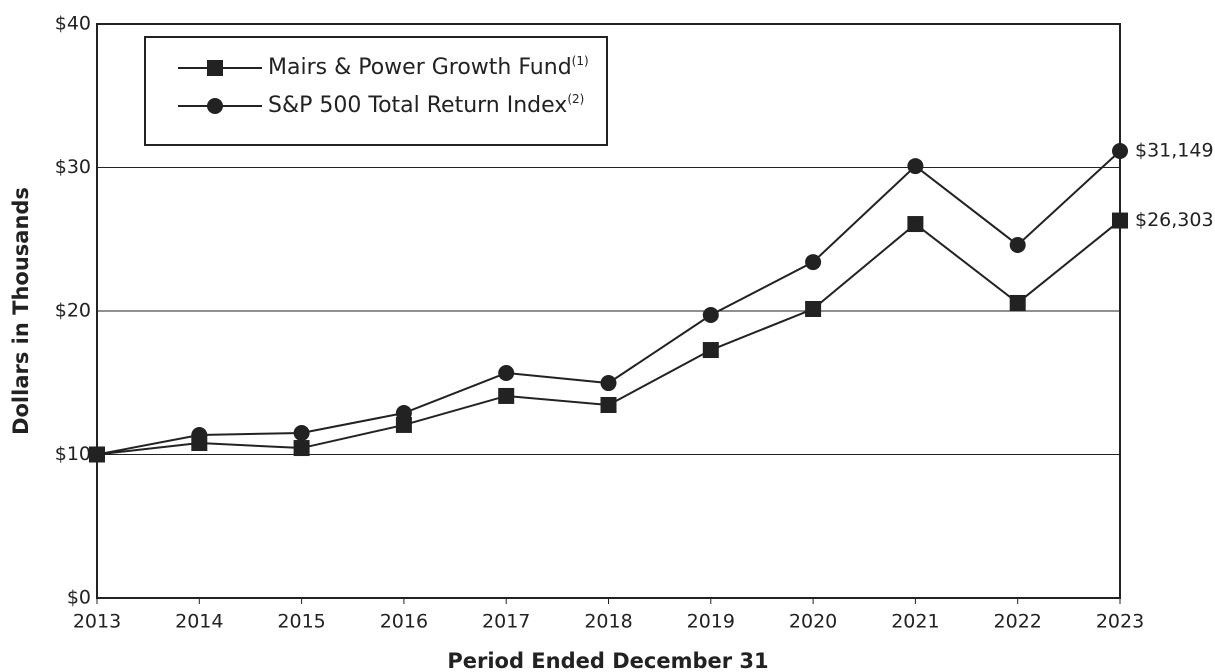 The height and width of the screenshot is (672, 1215). I want to click on legend-label: S&P 500 Total Return Index(2), so click(426, 105).